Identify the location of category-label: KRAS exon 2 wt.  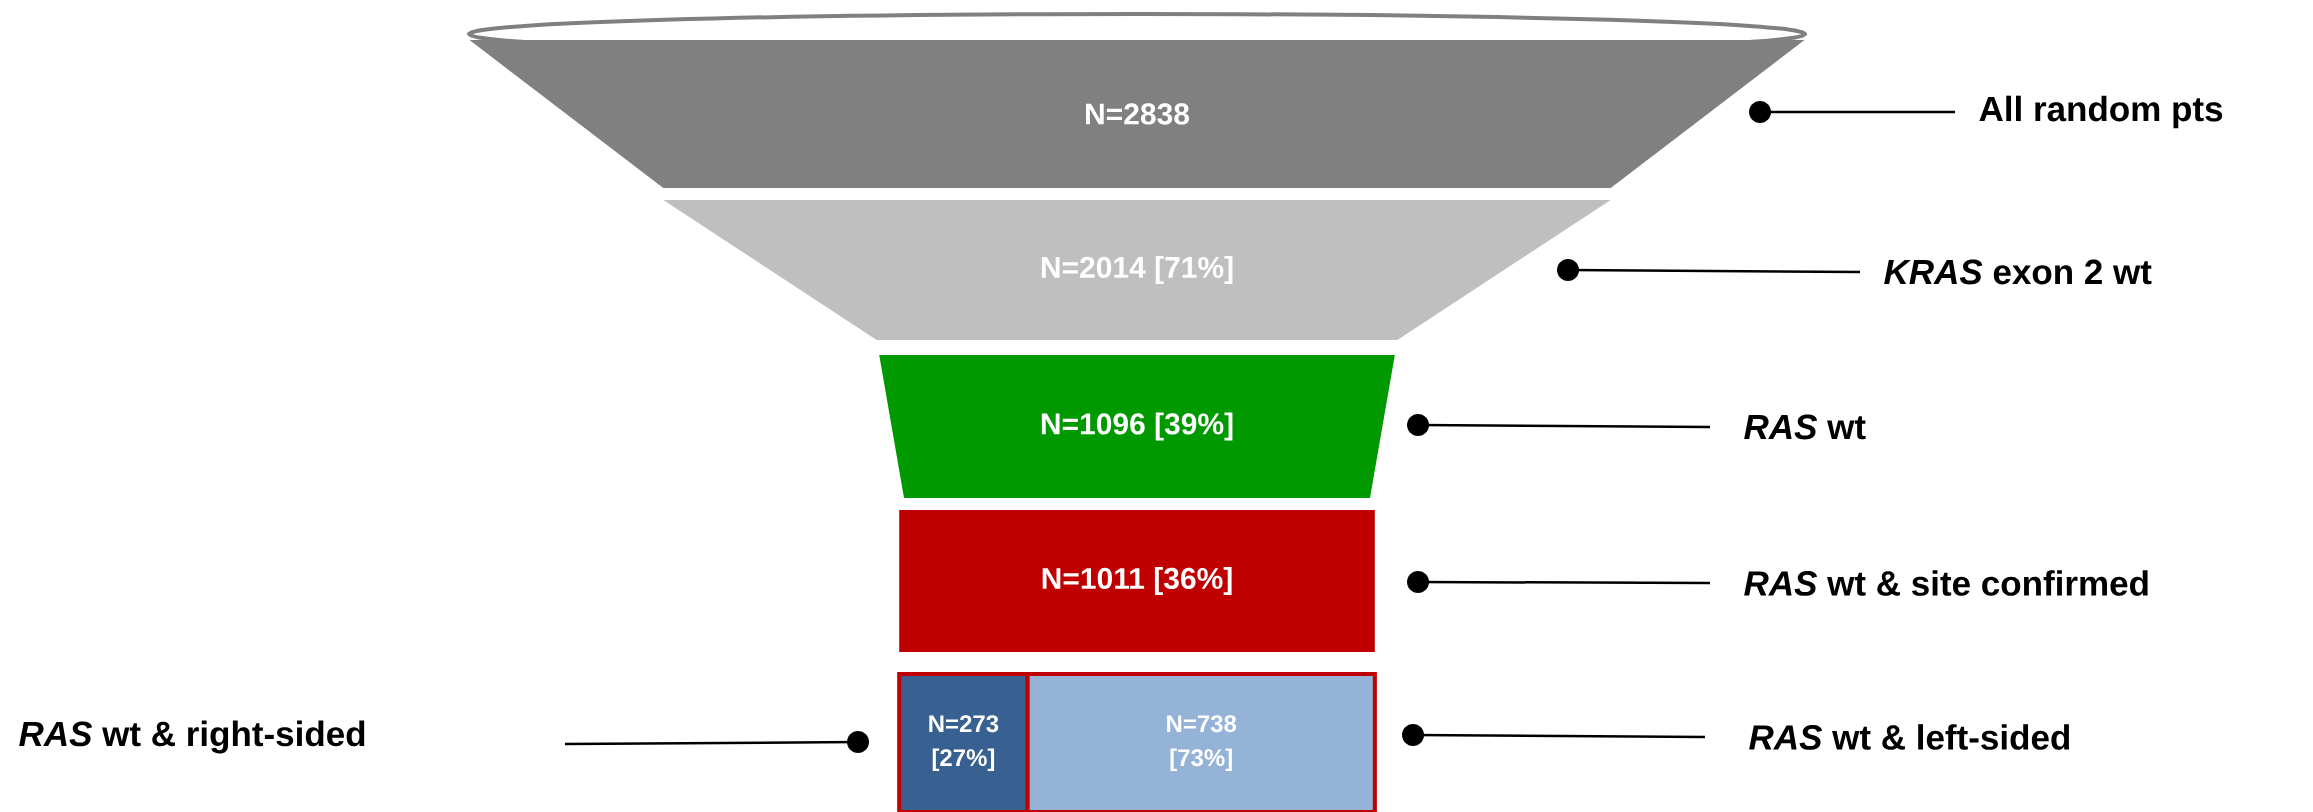
(2018, 272).